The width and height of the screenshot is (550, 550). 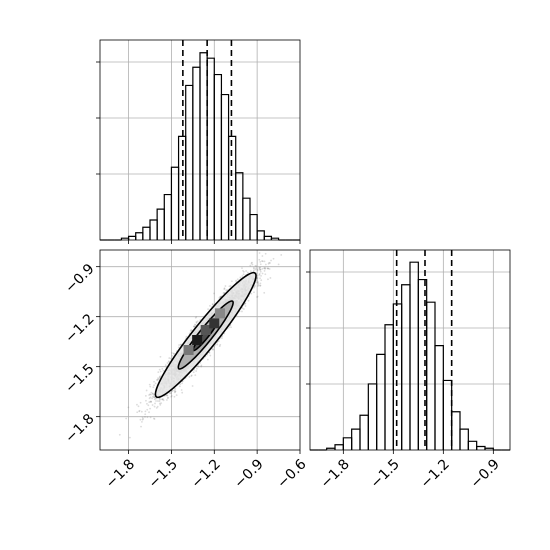 I want to click on panel-x-histogram, so click(x=198, y=141).